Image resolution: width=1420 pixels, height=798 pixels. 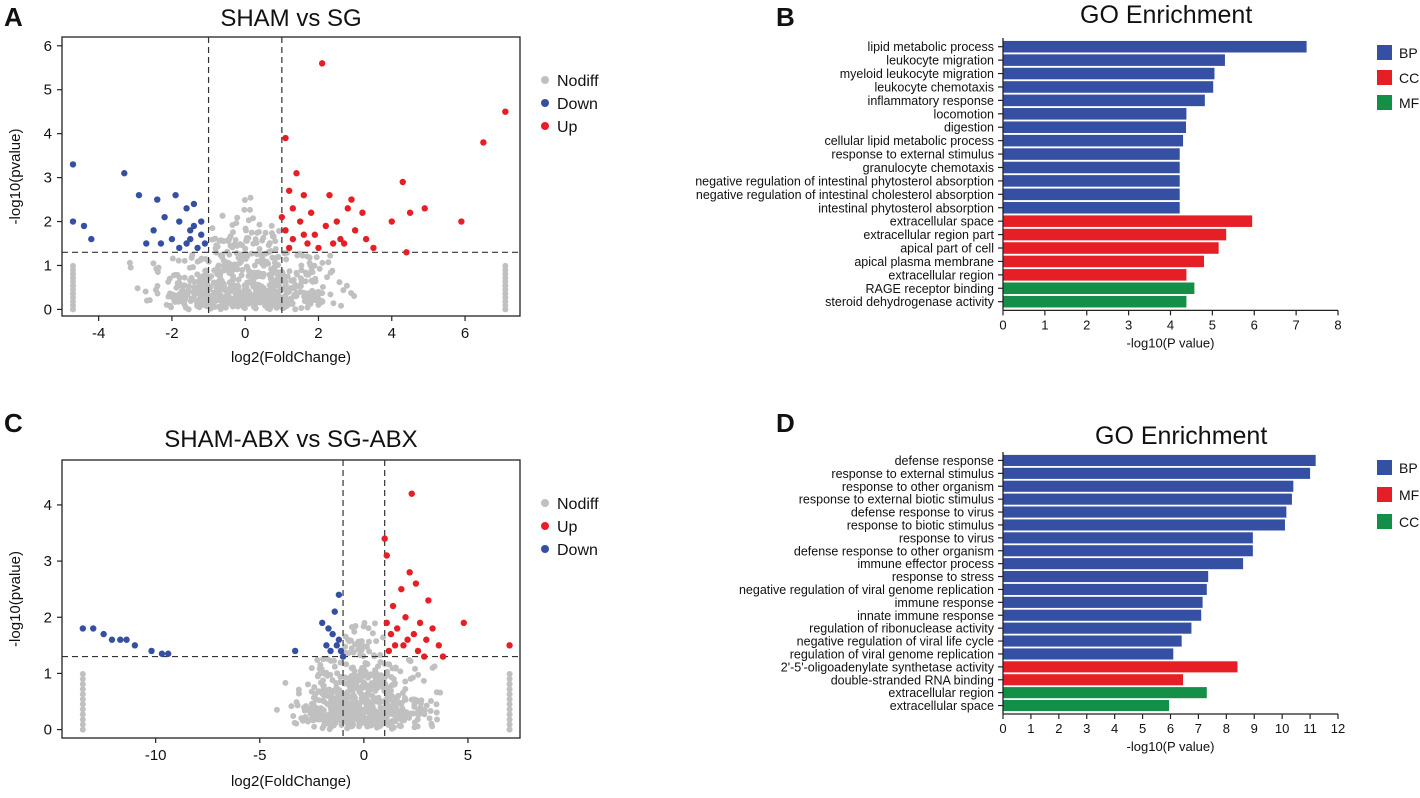 I want to click on category-label: extracellular region, so click(x=941, y=693).